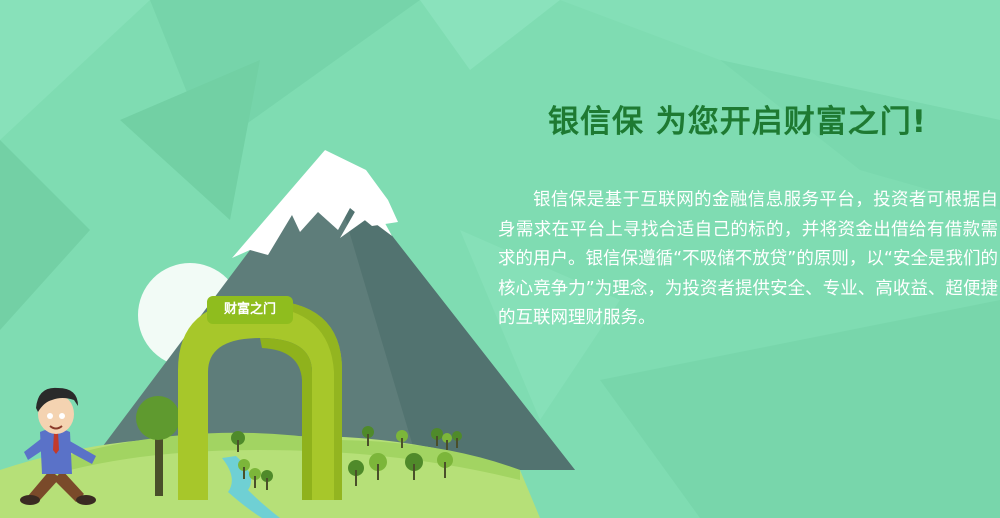 This screenshot has height=518, width=1000. What do you see at coordinates (737, 122) in the screenshot?
I see `page-headline: 银信保 为您开启财富之门!` at bounding box center [737, 122].